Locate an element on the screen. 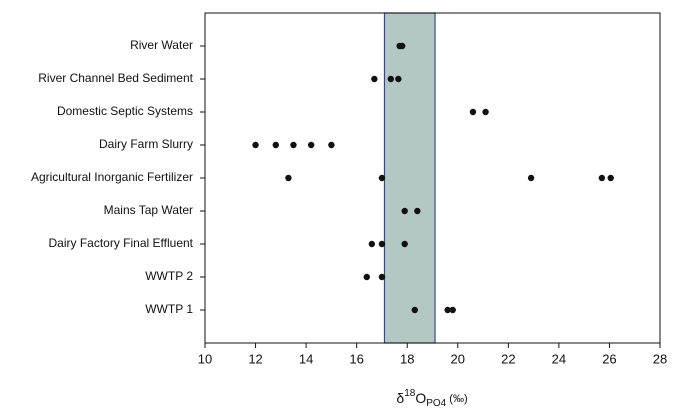 Image resolution: width=686 pixels, height=409 pixels. y-tick-label: River Channel Bed Sediment is located at coordinates (115, 78).